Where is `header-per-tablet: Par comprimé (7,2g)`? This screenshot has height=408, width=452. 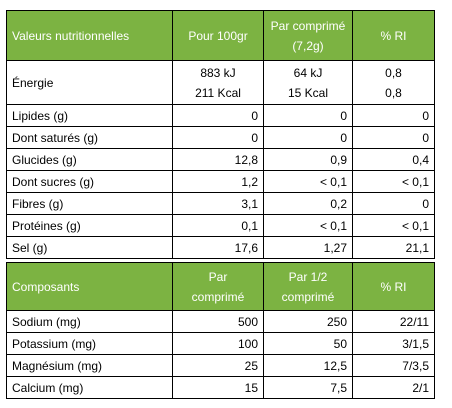
header-per-tablet: Par comprimé (7,2g) is located at coordinates (308, 35).